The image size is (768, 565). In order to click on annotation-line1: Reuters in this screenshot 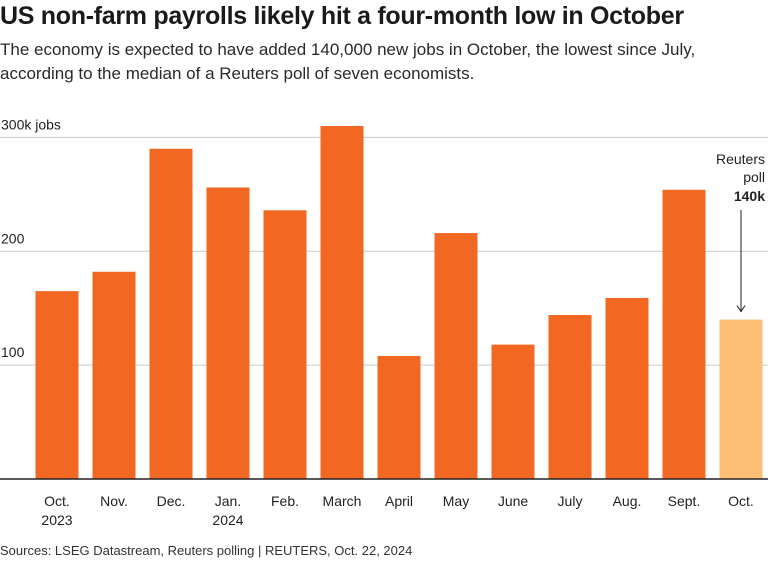, I will do `click(740, 159)`.